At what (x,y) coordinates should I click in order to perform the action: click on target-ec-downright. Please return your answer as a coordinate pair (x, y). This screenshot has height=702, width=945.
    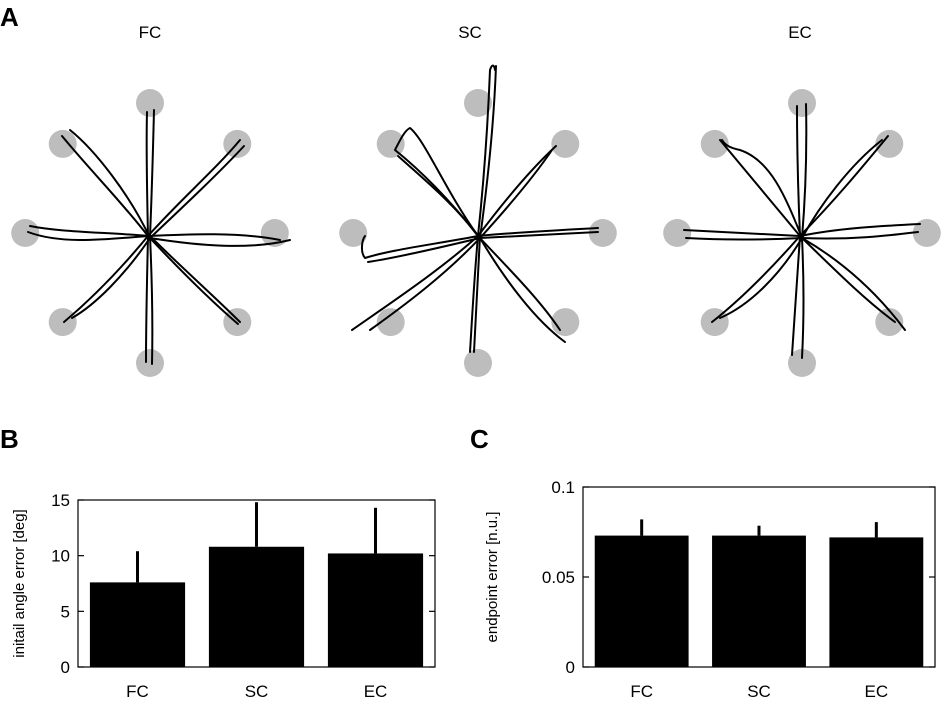
    Looking at the image, I should click on (889, 322).